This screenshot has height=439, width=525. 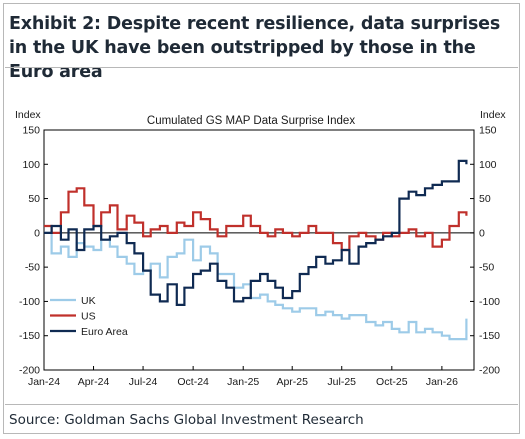 I want to click on x-tick-label: Oct-24, so click(x=193, y=382).